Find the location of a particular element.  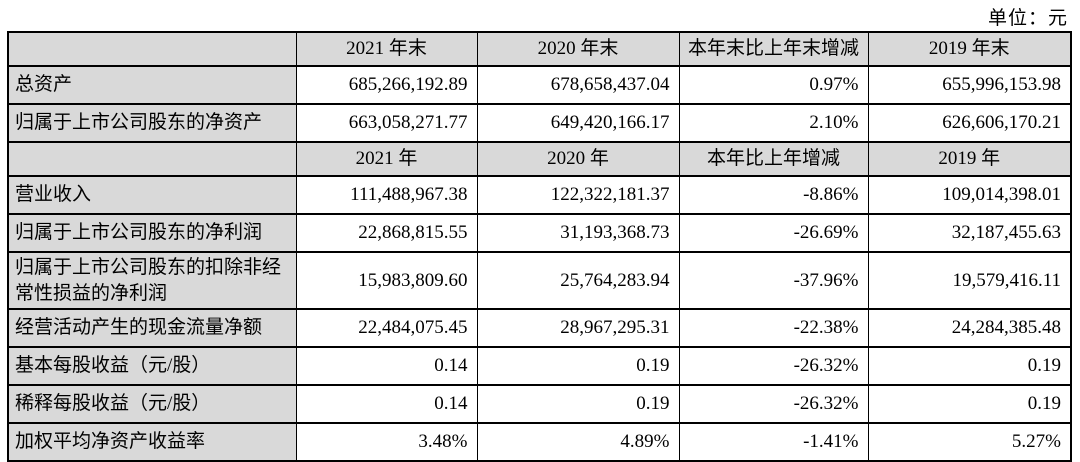

column-header-yoy-yearend-change: 本年末比上年末增减 is located at coordinates (773, 49).